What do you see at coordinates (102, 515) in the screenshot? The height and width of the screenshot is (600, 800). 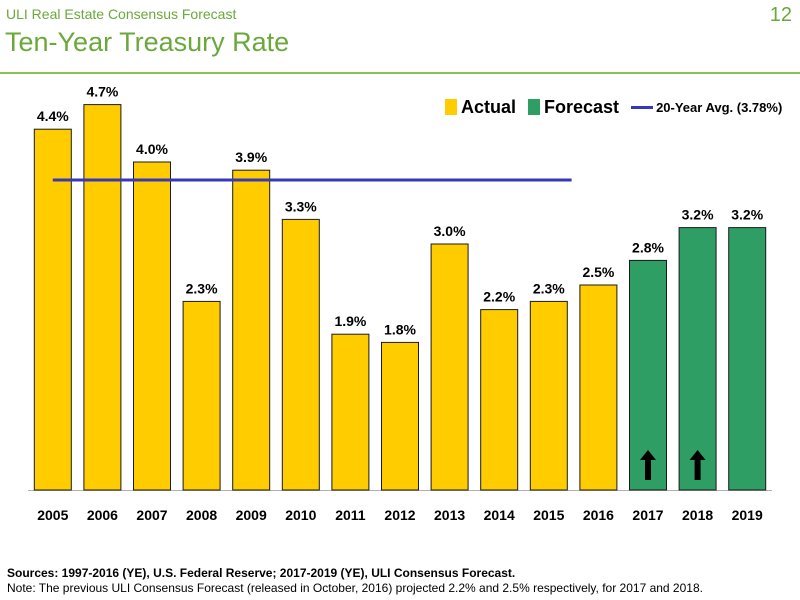 I see `x-tick-label-2006: 2006` at bounding box center [102, 515].